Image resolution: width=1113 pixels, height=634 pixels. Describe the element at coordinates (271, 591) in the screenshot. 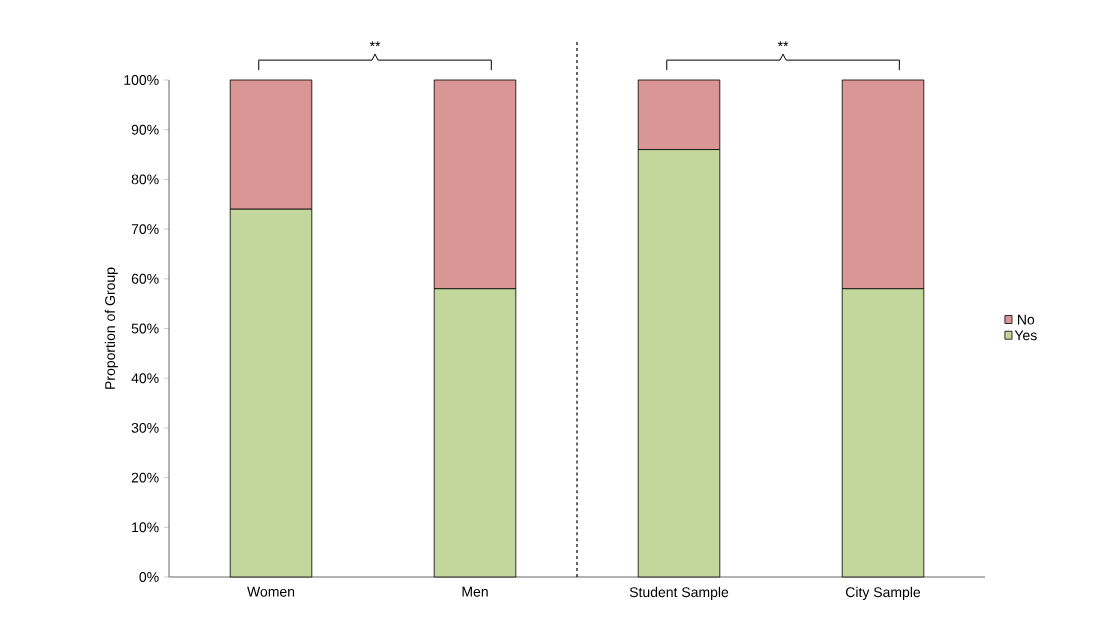

I see `x-tick-label: Women` at that location.